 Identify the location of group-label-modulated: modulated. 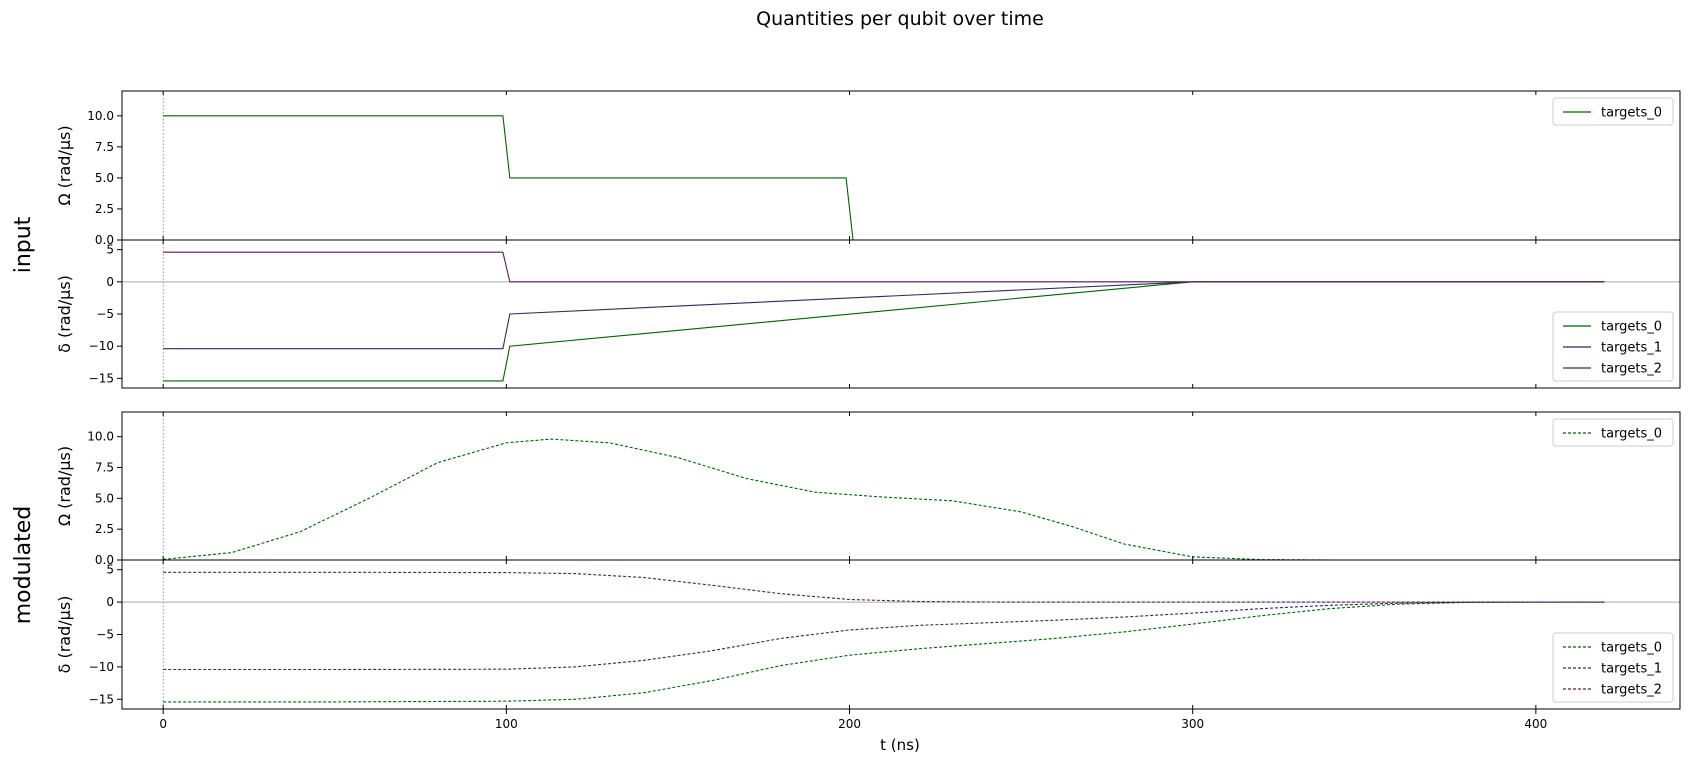
(23, 565).